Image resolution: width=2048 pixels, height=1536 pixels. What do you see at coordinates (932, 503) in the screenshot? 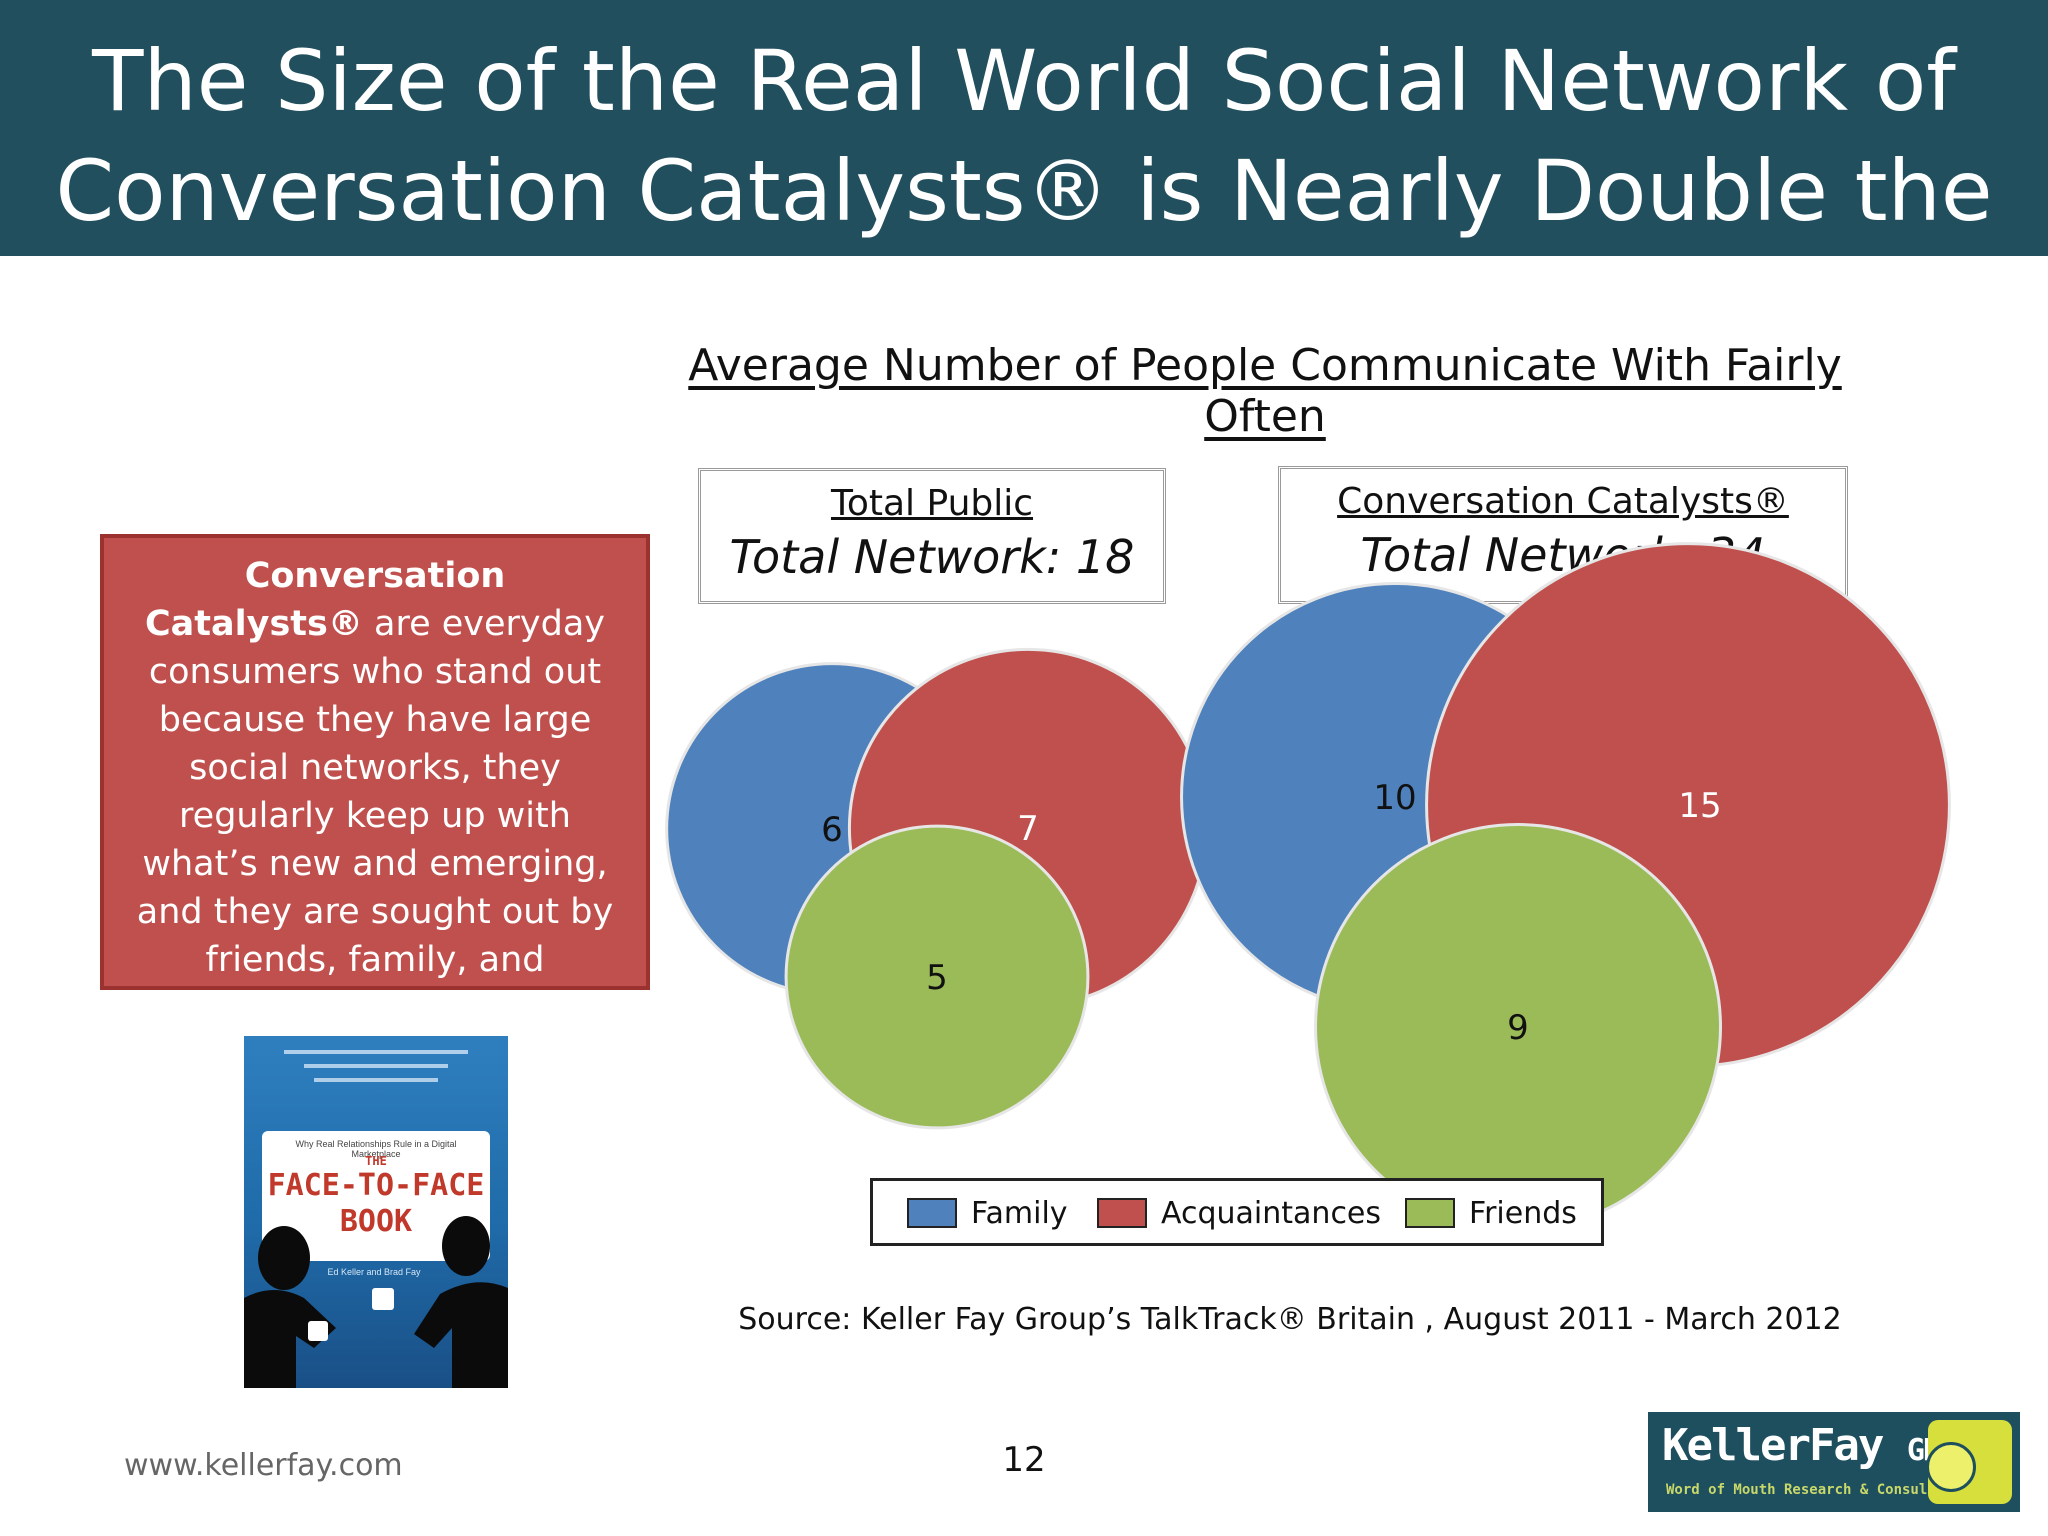
I see `total-public-label: Total Public` at bounding box center [932, 503].